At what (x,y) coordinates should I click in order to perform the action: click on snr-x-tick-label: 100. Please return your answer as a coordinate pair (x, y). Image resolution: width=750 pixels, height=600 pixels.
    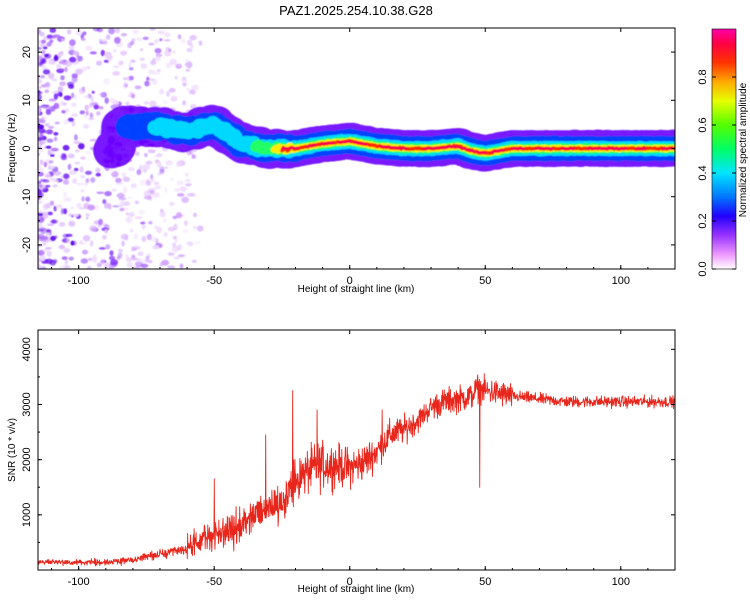
    Looking at the image, I should click on (621, 582).